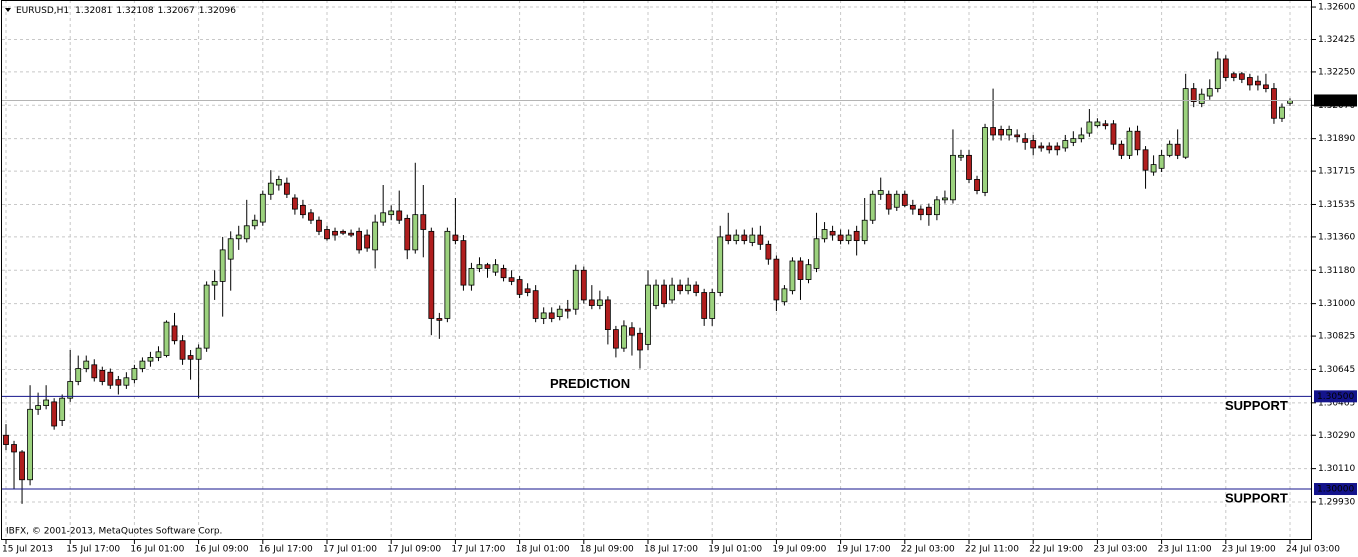 The image size is (1358, 557). What do you see at coordinates (1056, 550) in the screenshot?
I see `x-tick-label: 22 Jul 19:00` at bounding box center [1056, 550].